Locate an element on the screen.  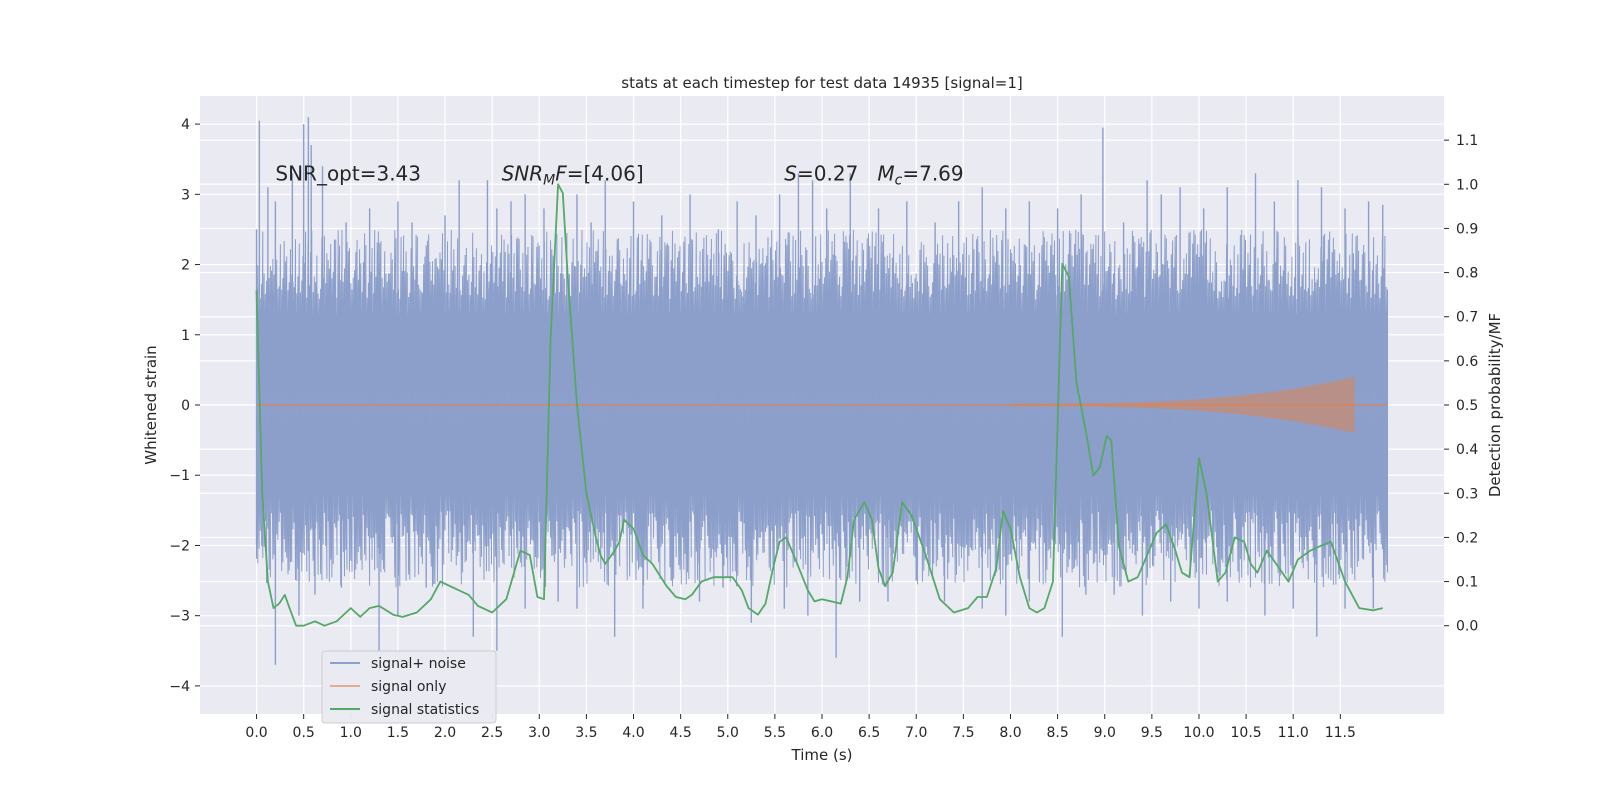
legend-box is located at coordinates (409, 687).